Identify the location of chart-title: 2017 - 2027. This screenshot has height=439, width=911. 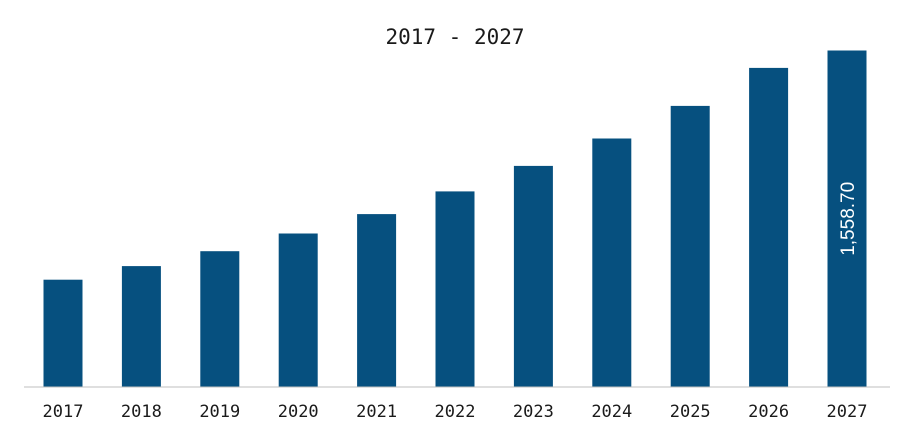
(454, 37).